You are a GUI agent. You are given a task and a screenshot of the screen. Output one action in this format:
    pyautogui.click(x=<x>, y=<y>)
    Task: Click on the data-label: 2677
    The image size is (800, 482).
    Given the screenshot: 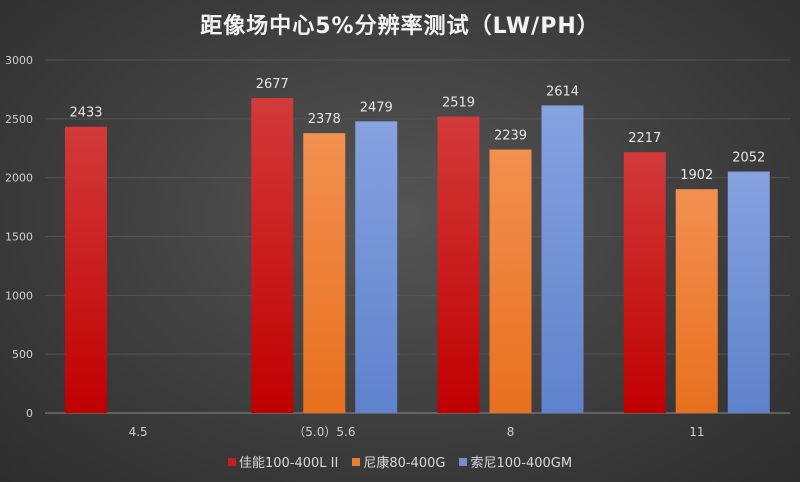 What is the action you would take?
    pyautogui.click(x=272, y=84)
    